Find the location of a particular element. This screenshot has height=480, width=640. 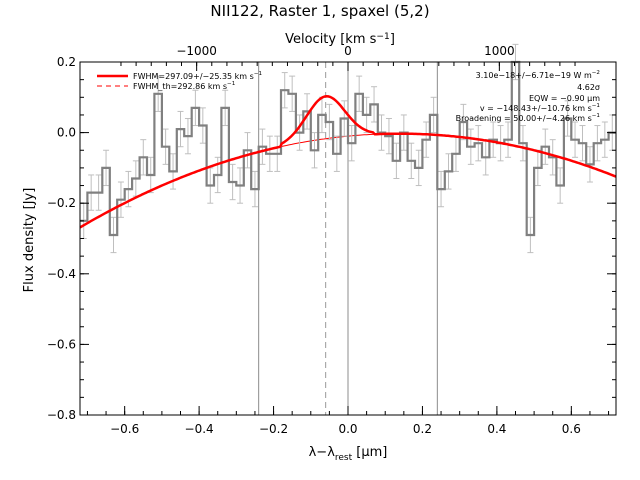

x-tick-label: 0.0 is located at coordinates (347, 429).